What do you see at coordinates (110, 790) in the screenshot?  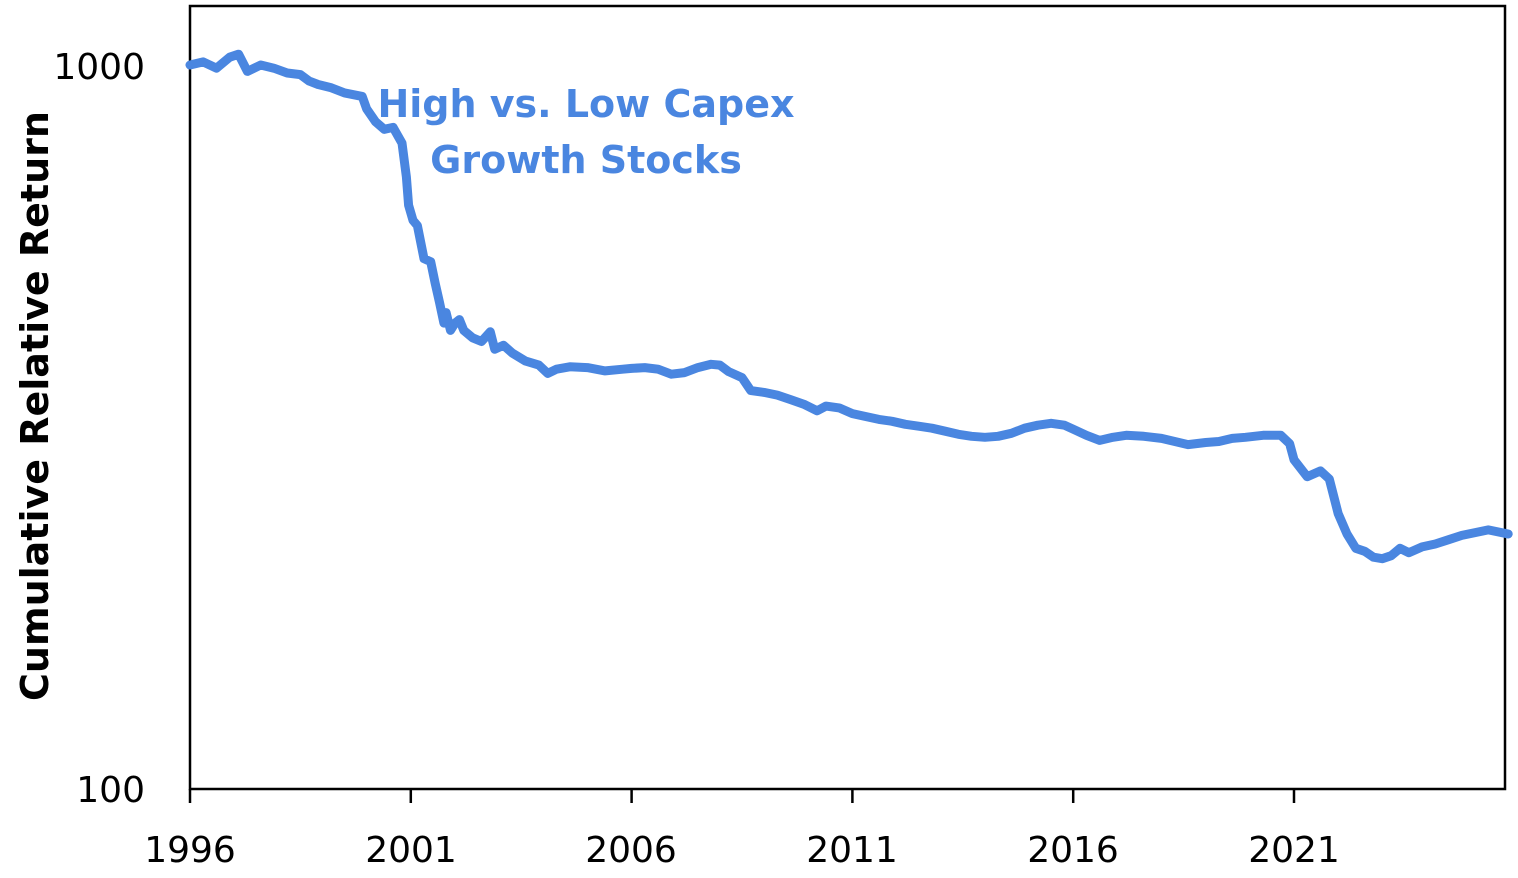 I see `y-tick-label-100: 100` at bounding box center [110, 790].